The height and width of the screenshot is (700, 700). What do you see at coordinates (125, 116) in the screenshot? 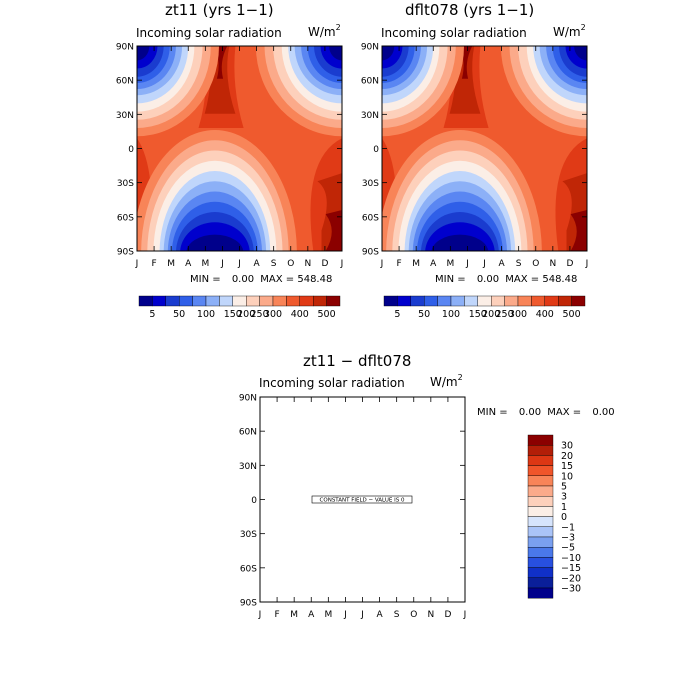
I see `panel1-ytick-label: 30N` at bounding box center [125, 116].